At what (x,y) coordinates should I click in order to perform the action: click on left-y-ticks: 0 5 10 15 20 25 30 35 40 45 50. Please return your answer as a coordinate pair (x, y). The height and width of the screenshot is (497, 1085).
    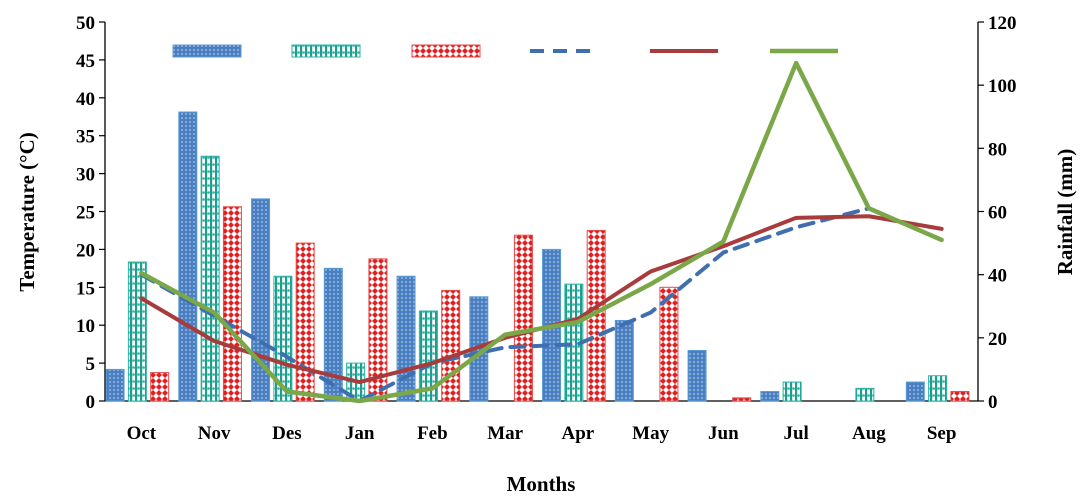
    Looking at the image, I should click on (90, 213).